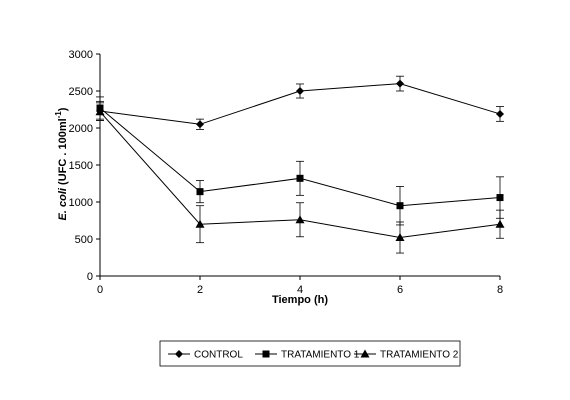  I want to click on legend-item: TRATAMIENTO 1, so click(307, 355).